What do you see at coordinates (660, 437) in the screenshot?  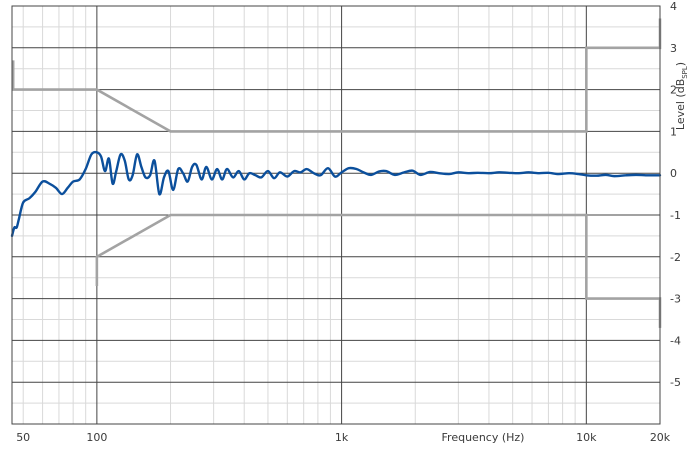 I see `x-tick-label: 20k` at bounding box center [660, 437].